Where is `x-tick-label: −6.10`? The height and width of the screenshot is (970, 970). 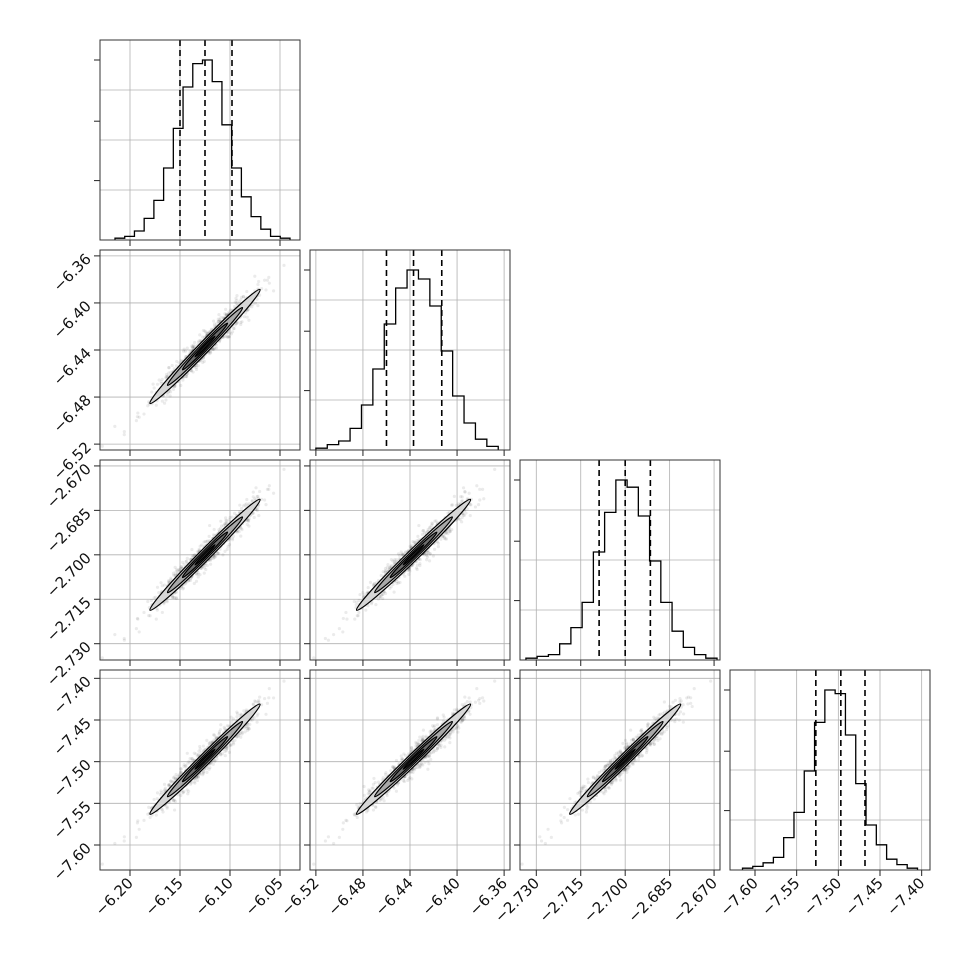 x-tick-label: −6.10 is located at coordinates (214, 896).